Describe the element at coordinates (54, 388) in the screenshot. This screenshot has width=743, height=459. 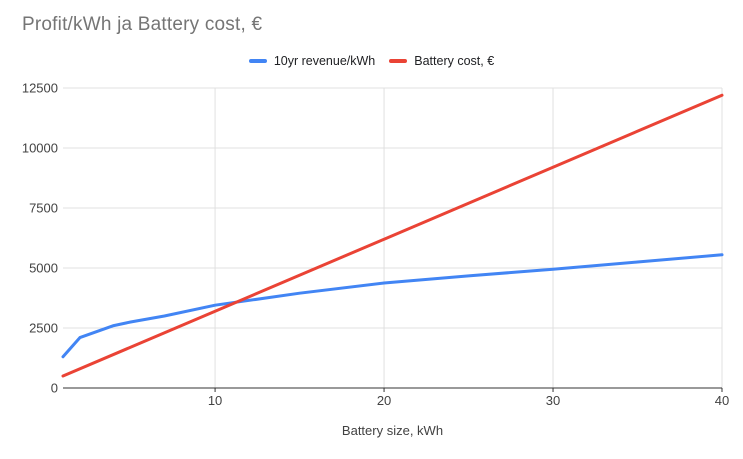
I see `y-tick-label-0: 0` at that location.